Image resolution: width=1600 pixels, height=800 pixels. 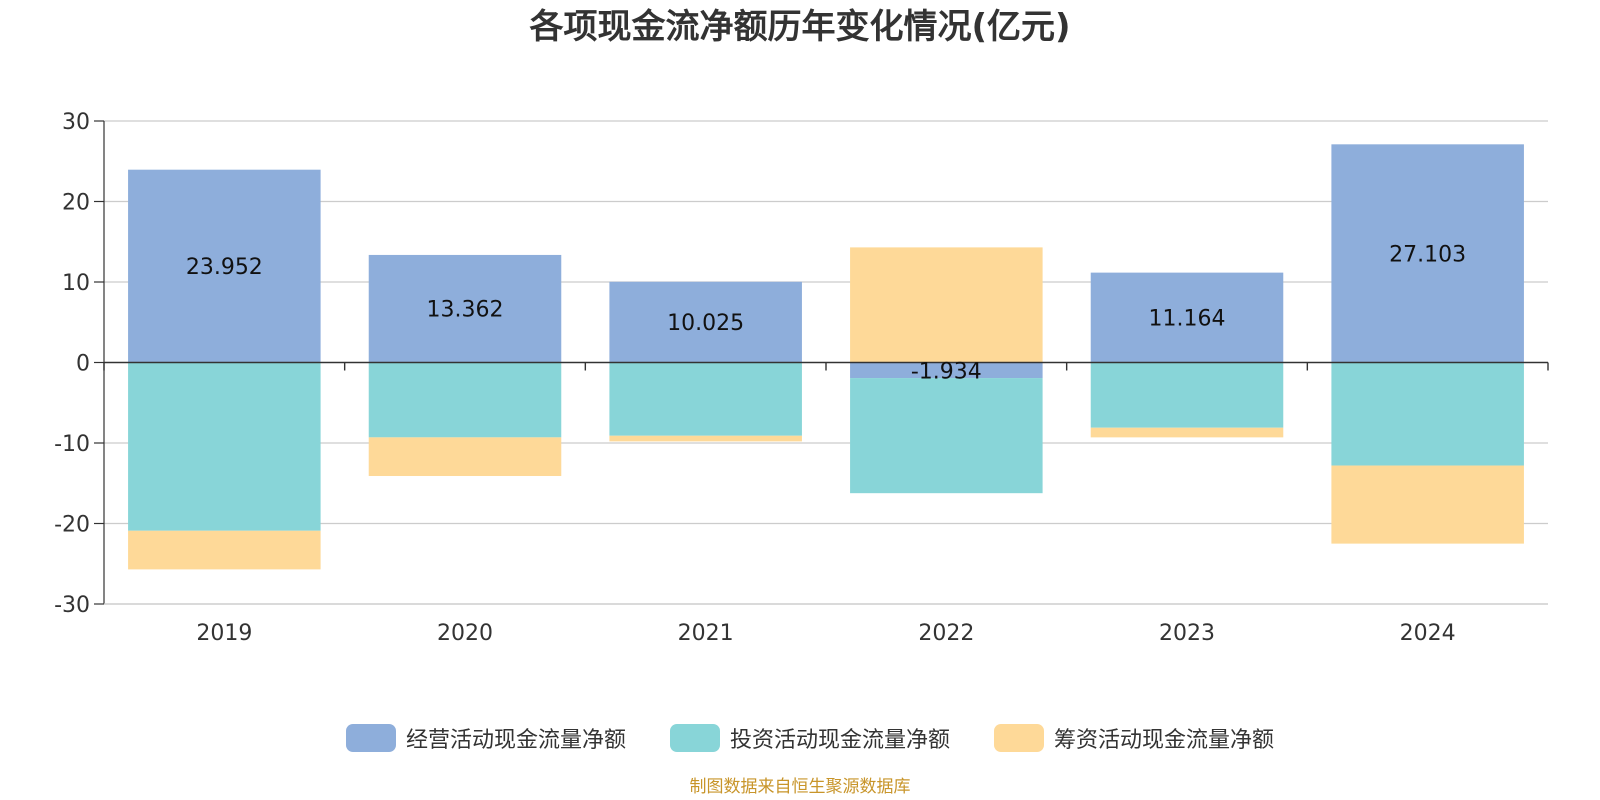 What do you see at coordinates (706, 633) in the screenshot?
I see `x-tick-label: 2021` at bounding box center [706, 633].